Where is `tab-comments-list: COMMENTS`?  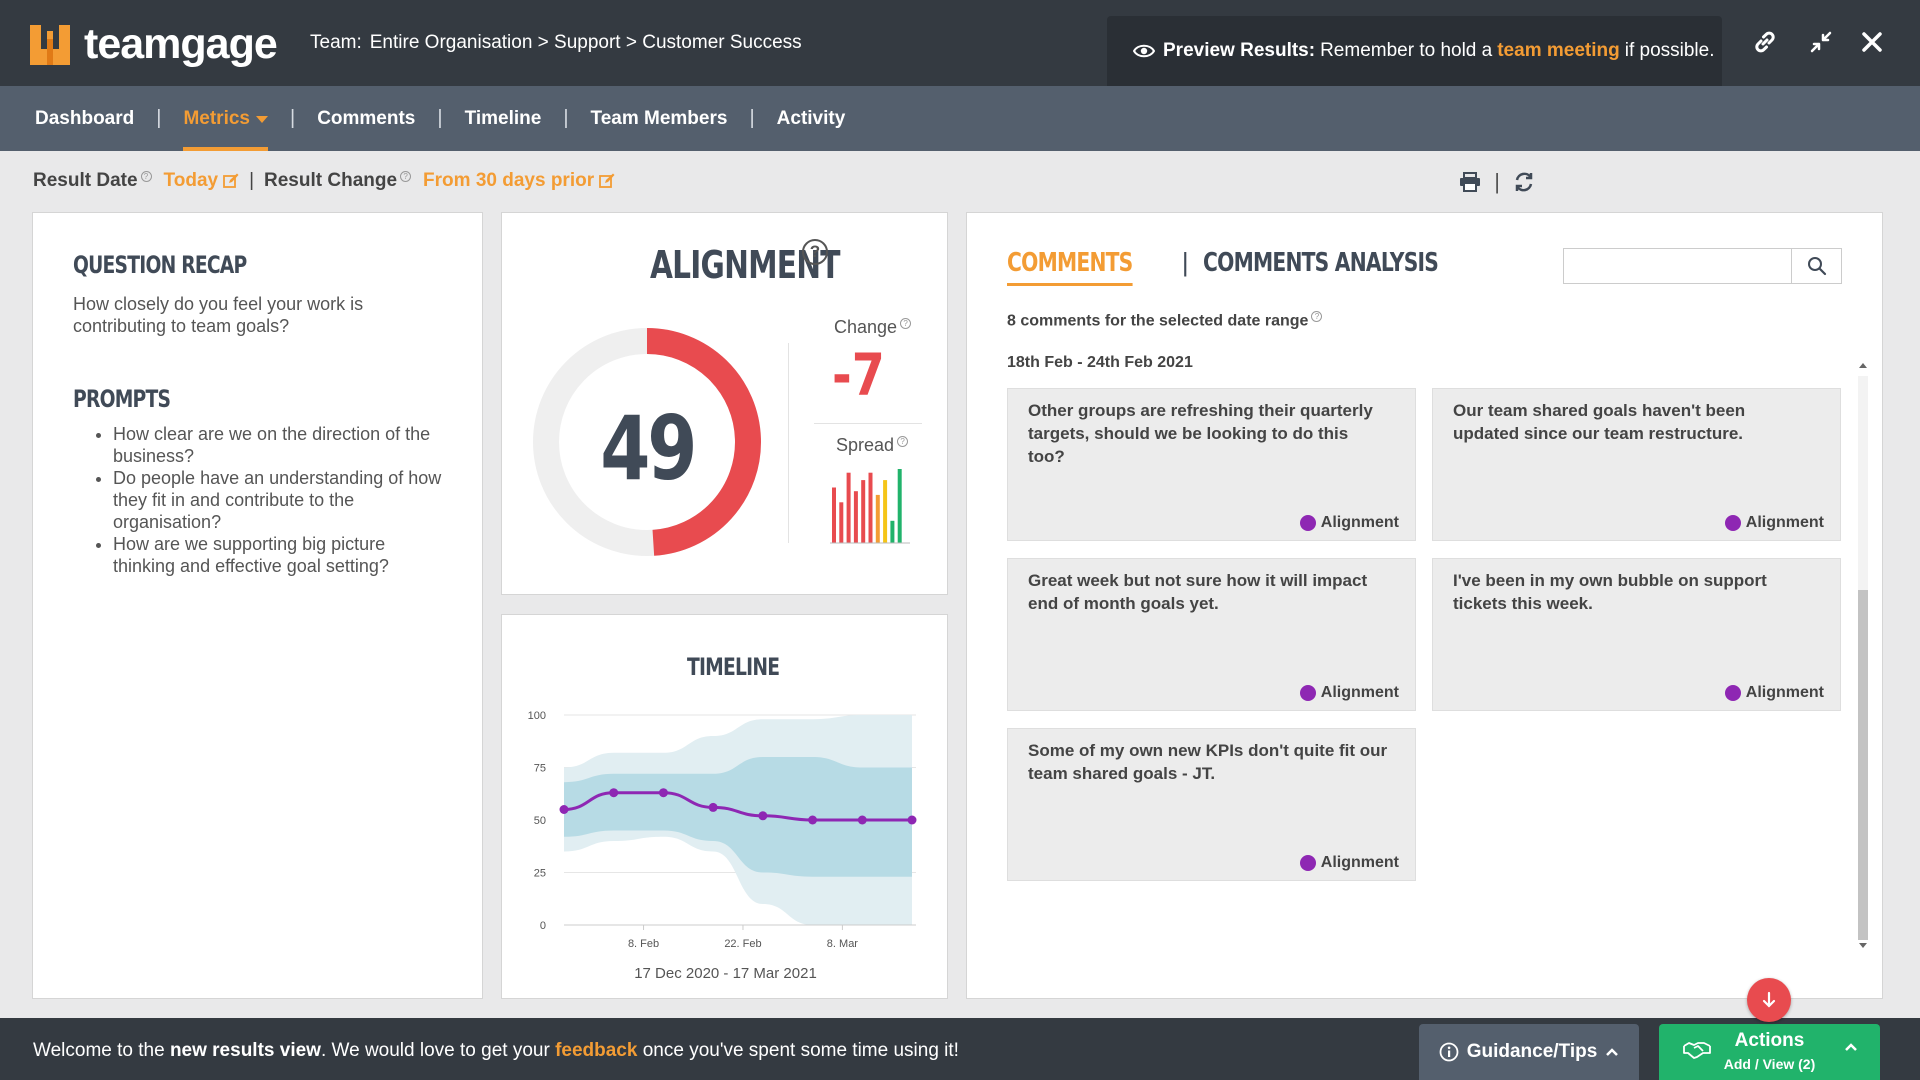
tab-comments-list: COMMENTS is located at coordinates (1070, 267).